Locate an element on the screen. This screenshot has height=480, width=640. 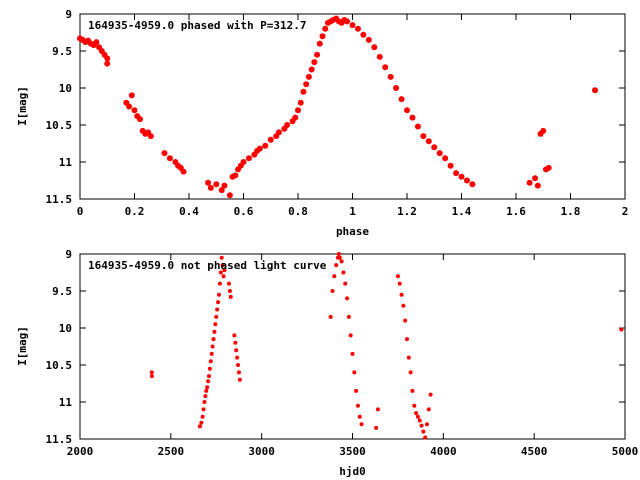
x-tick-label: 3000 is located at coordinates (261, 451).